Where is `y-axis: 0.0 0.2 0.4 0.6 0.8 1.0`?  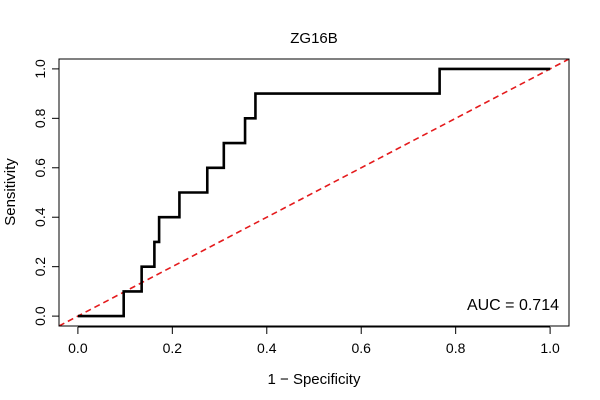
y-axis: 0.0 0.2 0.4 0.6 0.8 1.0 is located at coordinates (46, 192).